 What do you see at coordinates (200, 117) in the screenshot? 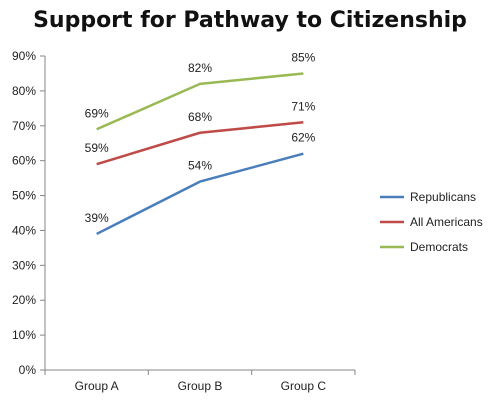
I see `data-label: 68%` at bounding box center [200, 117].